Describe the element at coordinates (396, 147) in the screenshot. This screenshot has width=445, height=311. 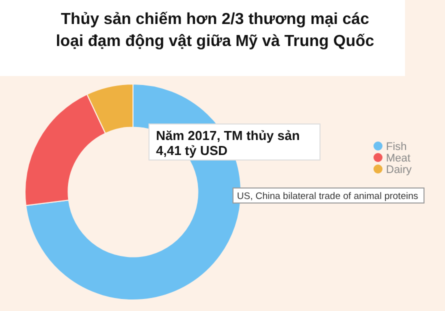
I see `legend-label: Fish` at that location.